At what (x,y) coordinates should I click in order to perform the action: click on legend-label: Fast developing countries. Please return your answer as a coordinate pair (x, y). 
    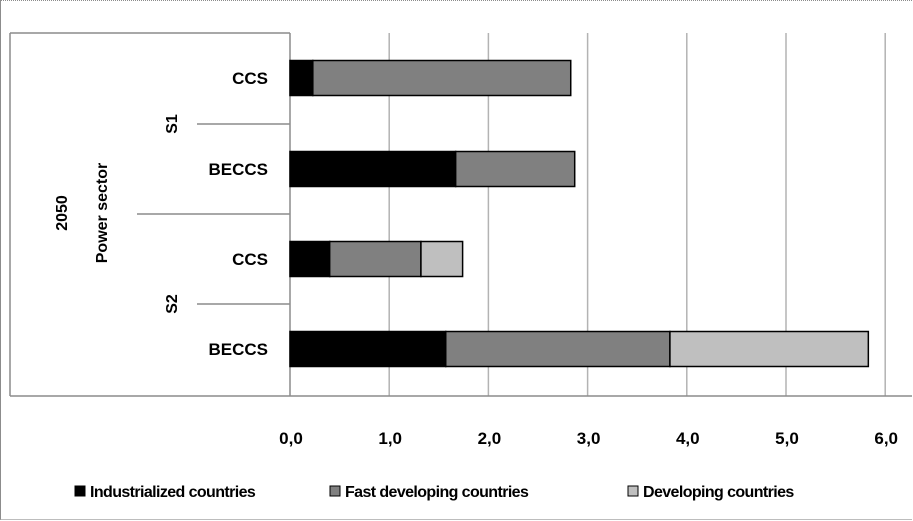
    Looking at the image, I should click on (437, 492).